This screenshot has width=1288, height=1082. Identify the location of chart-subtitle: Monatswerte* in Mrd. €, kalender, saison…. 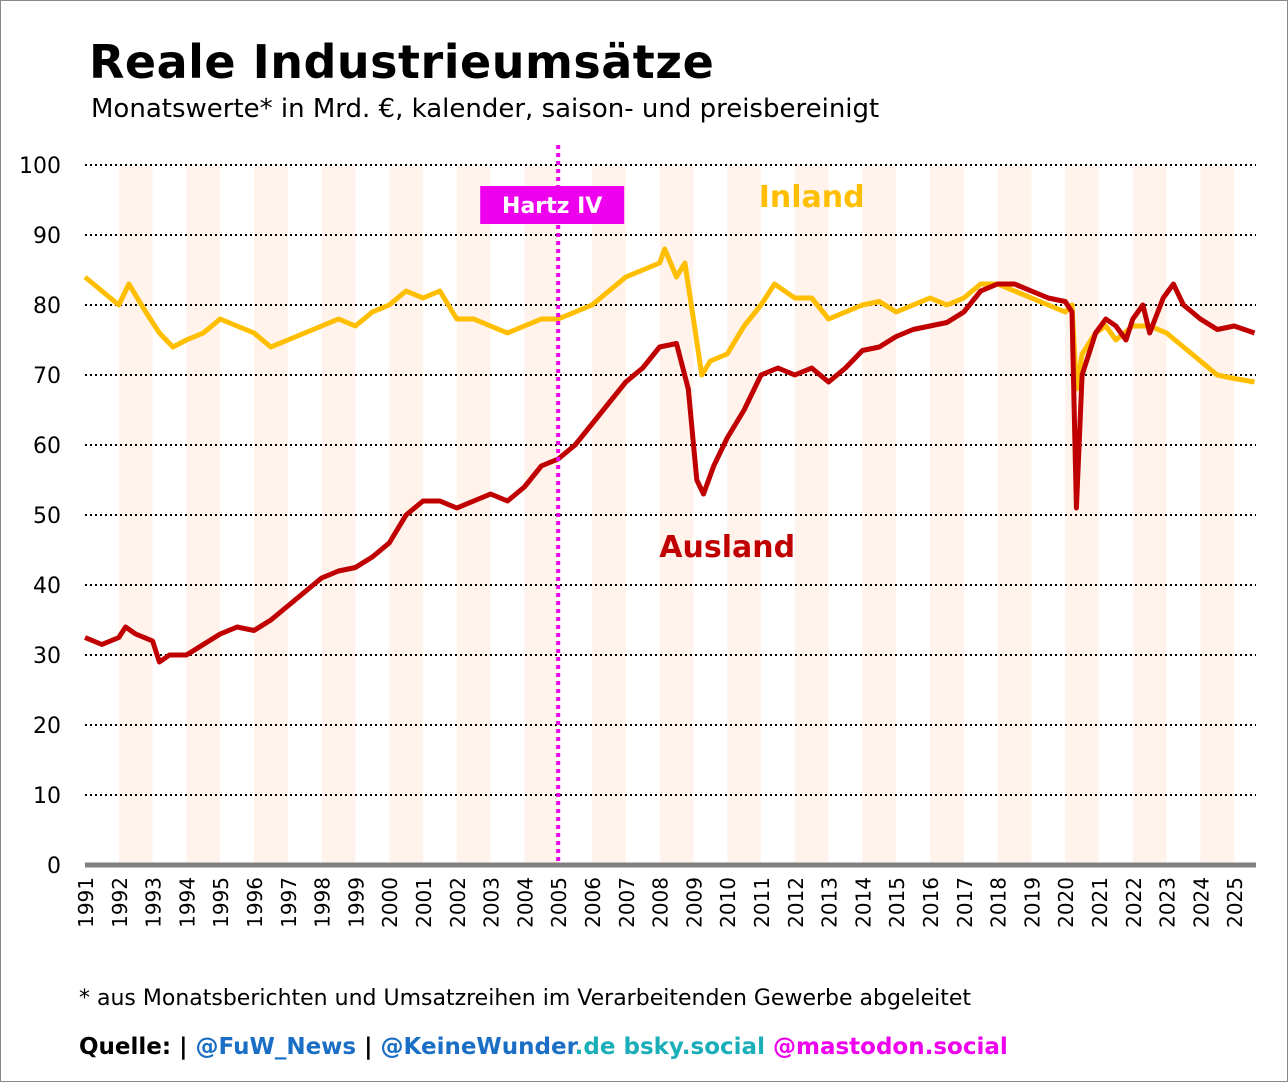
(485, 109).